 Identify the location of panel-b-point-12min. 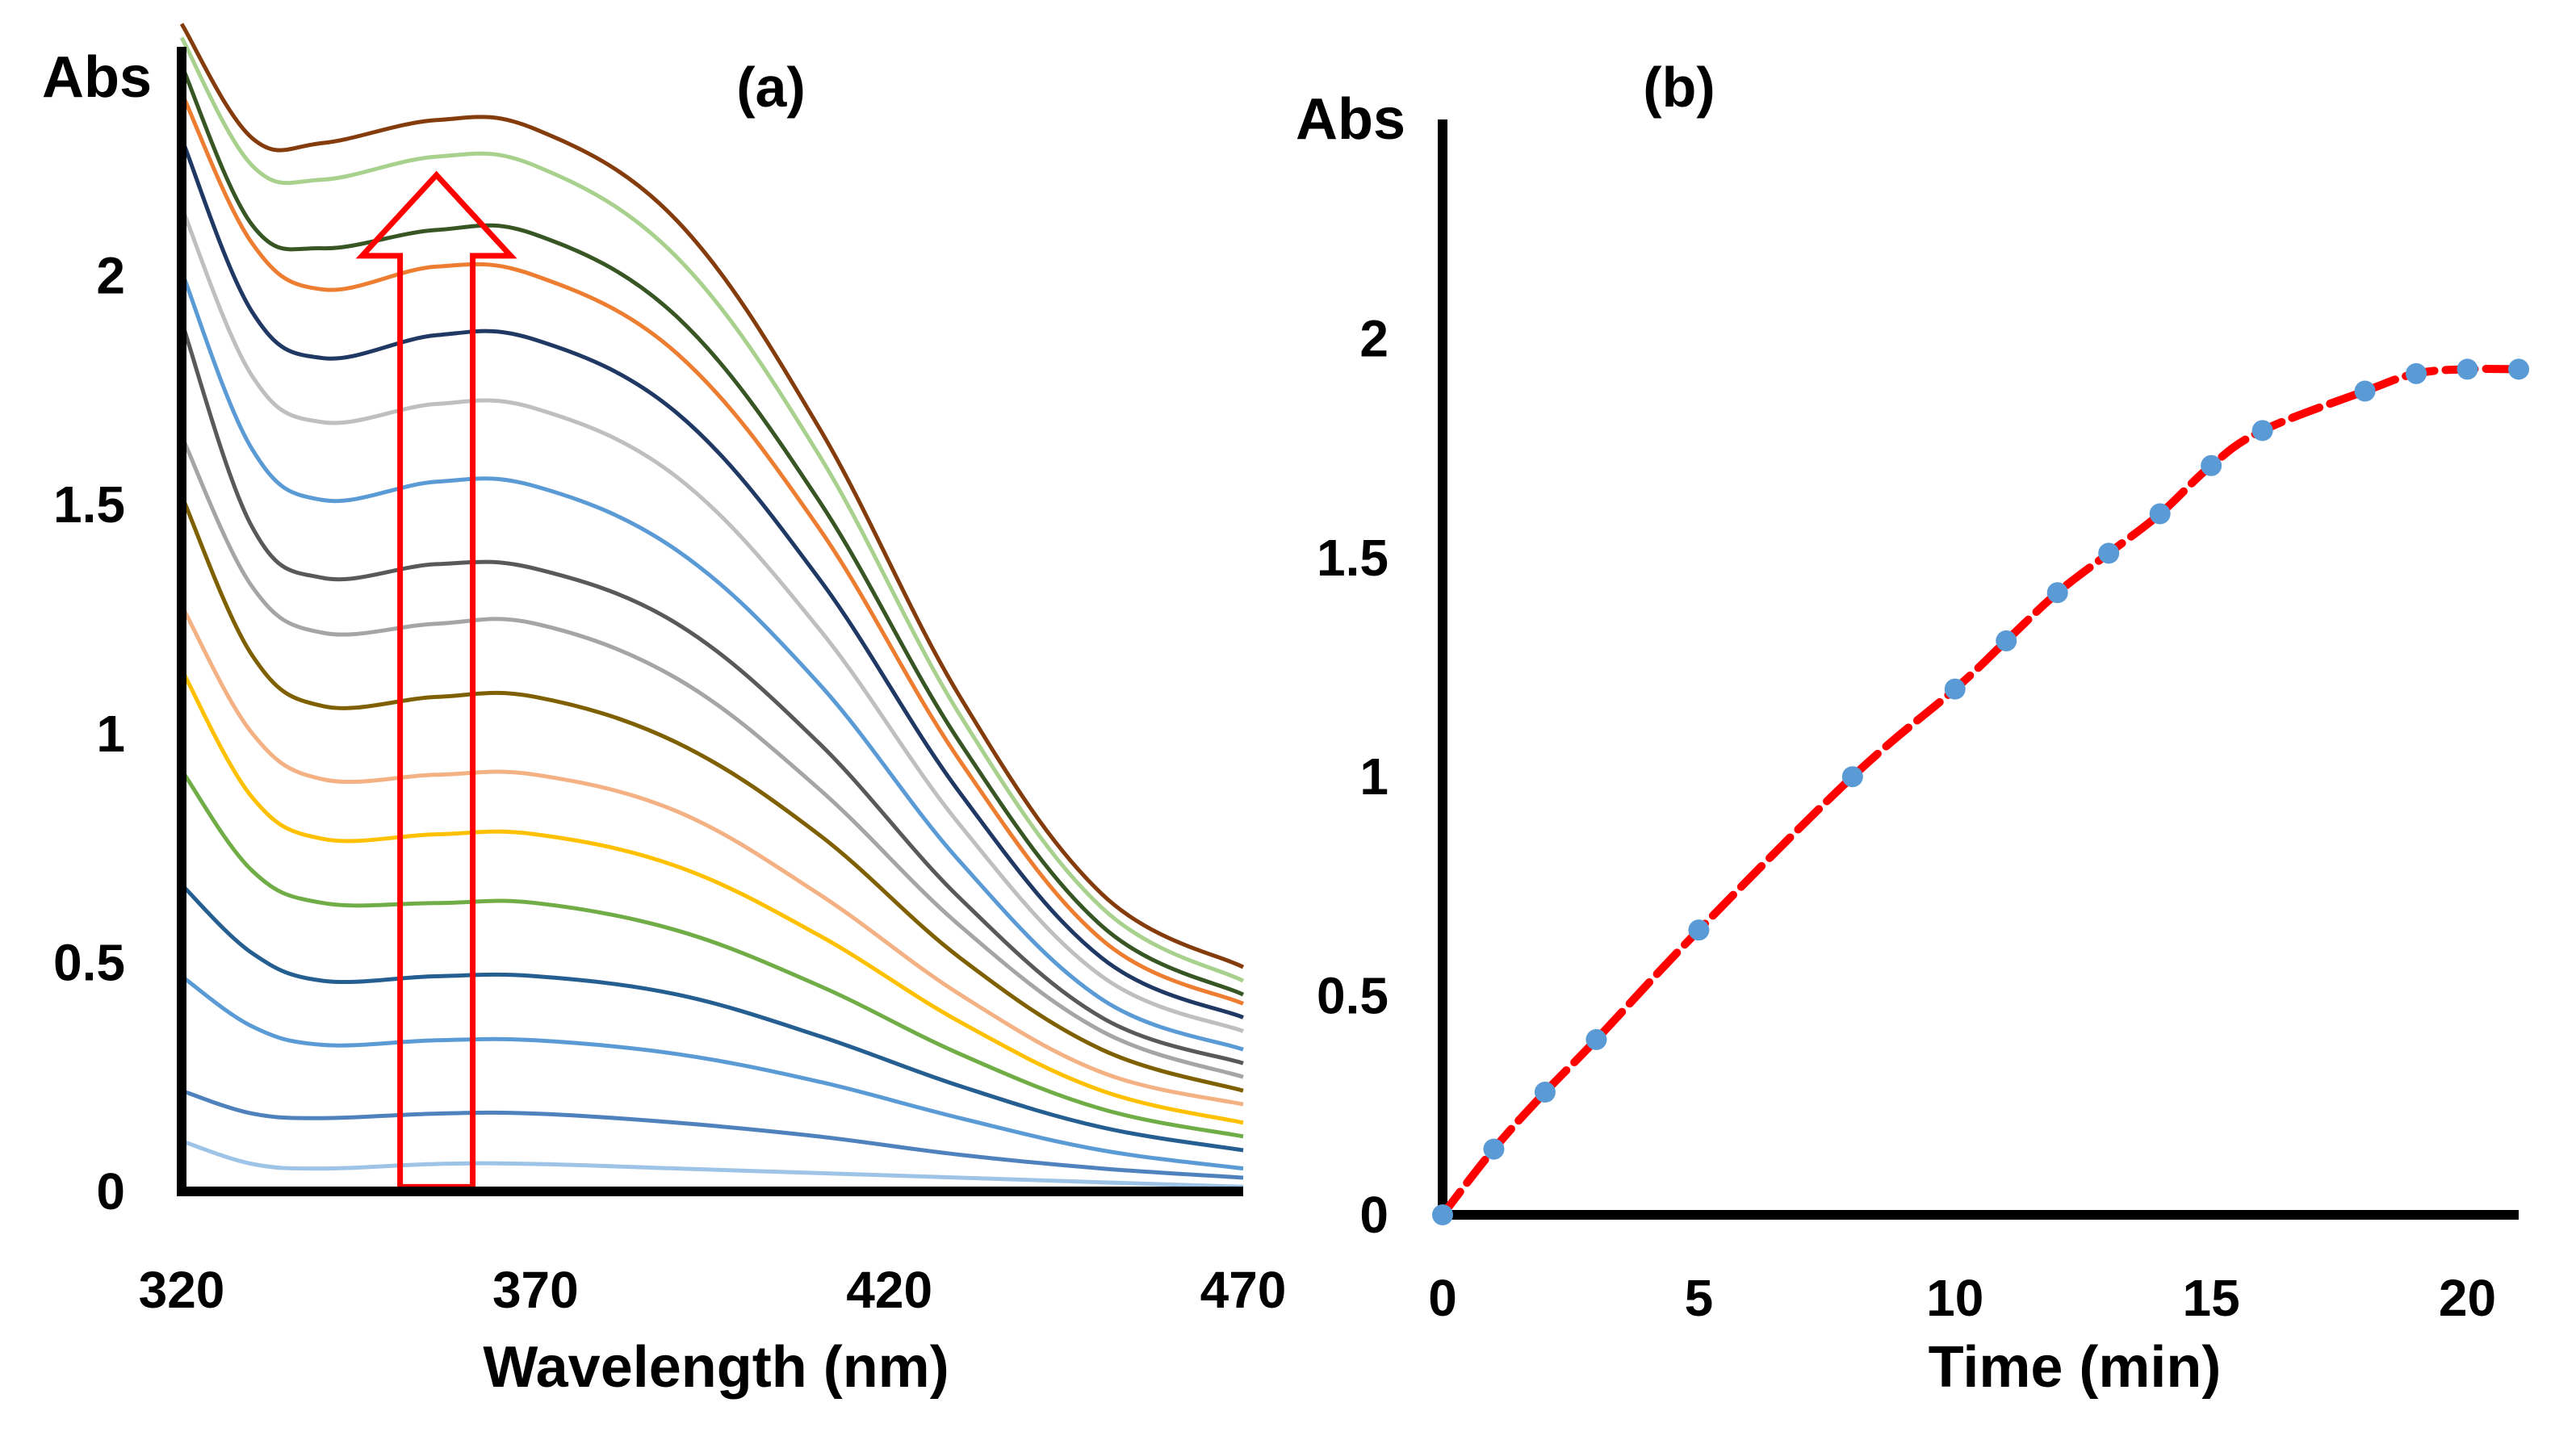
(2057, 593).